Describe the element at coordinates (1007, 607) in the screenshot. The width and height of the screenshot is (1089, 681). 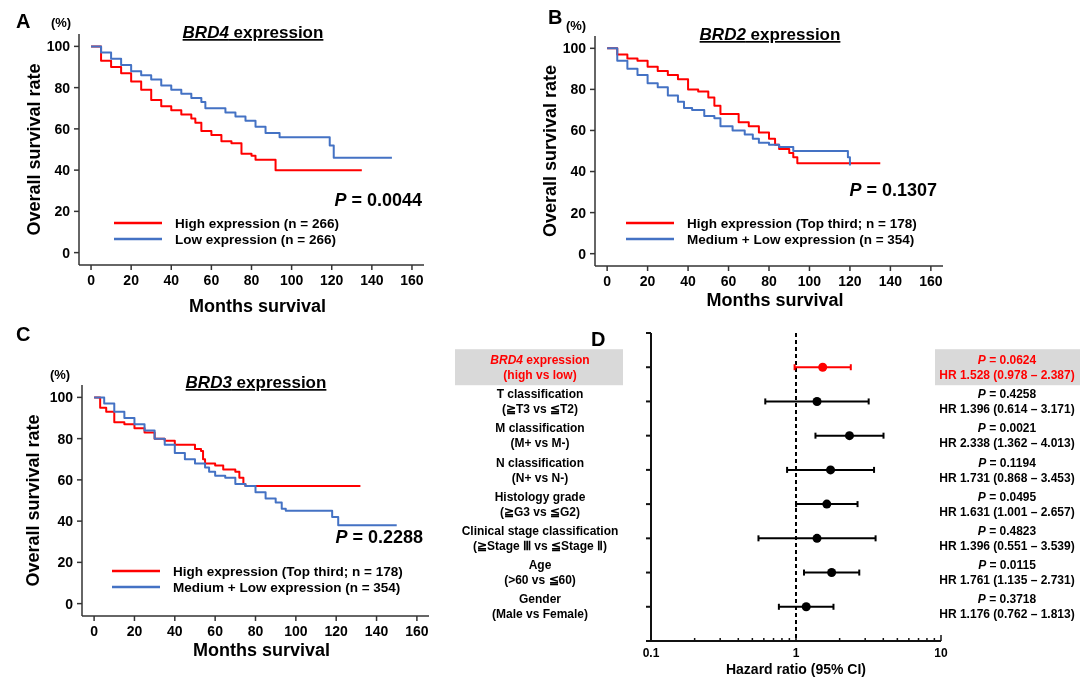
I see `data-label: P = 0.3718 HR 1.176 (0.762 – 1.813)` at that location.